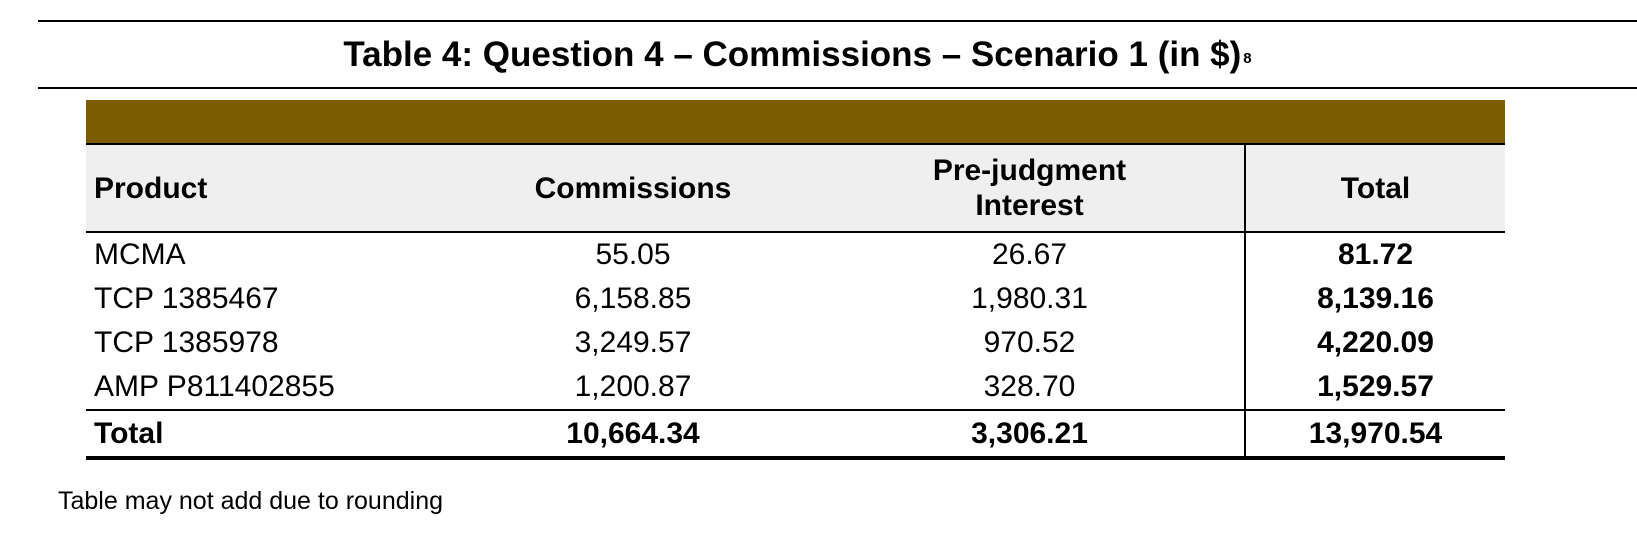 Image resolution: width=1637 pixels, height=547 pixels. Describe the element at coordinates (1374, 387) in the screenshot. I see `cell-total: 1,529.57` at that location.